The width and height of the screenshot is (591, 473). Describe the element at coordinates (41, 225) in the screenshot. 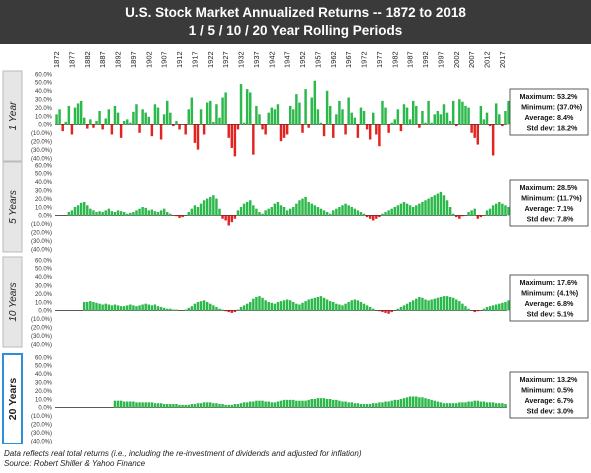

I see `y-tick-label: (10.0%)` at that location.